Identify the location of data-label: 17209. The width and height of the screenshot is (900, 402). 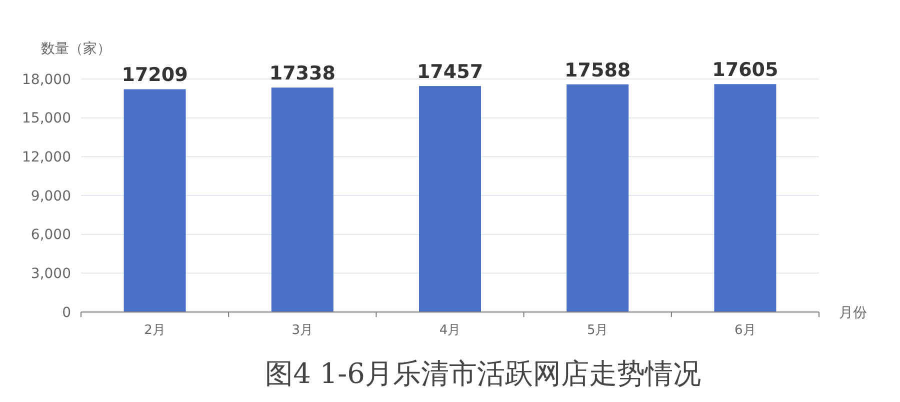
(155, 75).